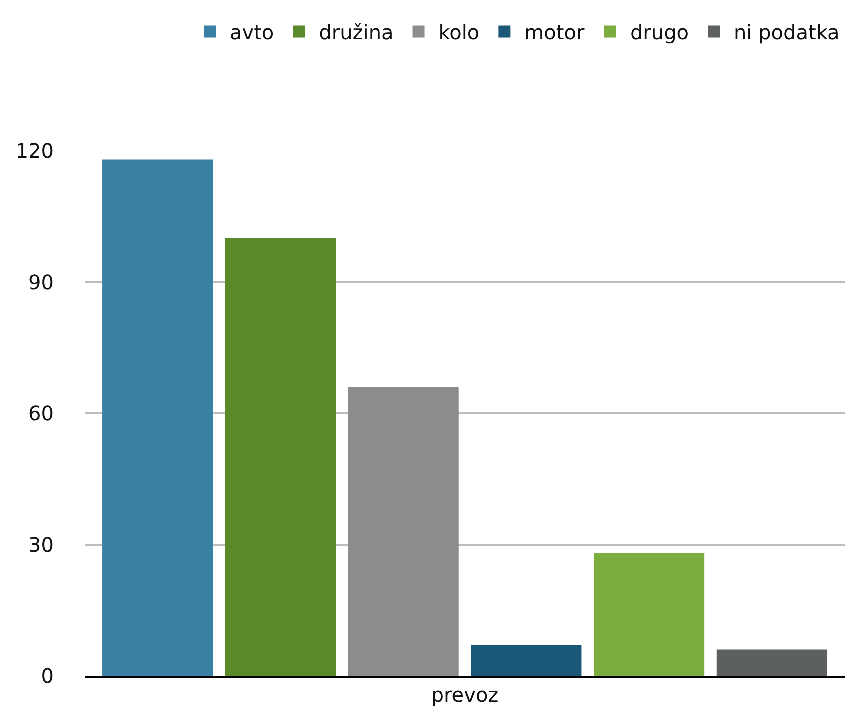 The width and height of the screenshot is (867, 719). What do you see at coordinates (459, 32) in the screenshot?
I see `legend-label: kolo` at bounding box center [459, 32].